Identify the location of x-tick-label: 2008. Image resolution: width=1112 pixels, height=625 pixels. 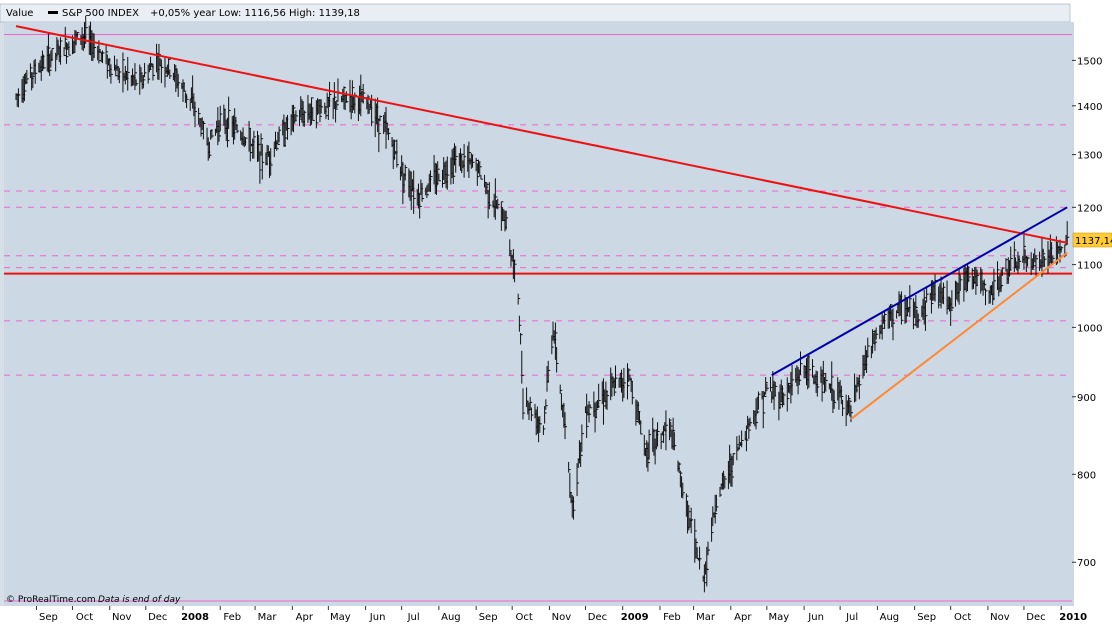
(195, 617).